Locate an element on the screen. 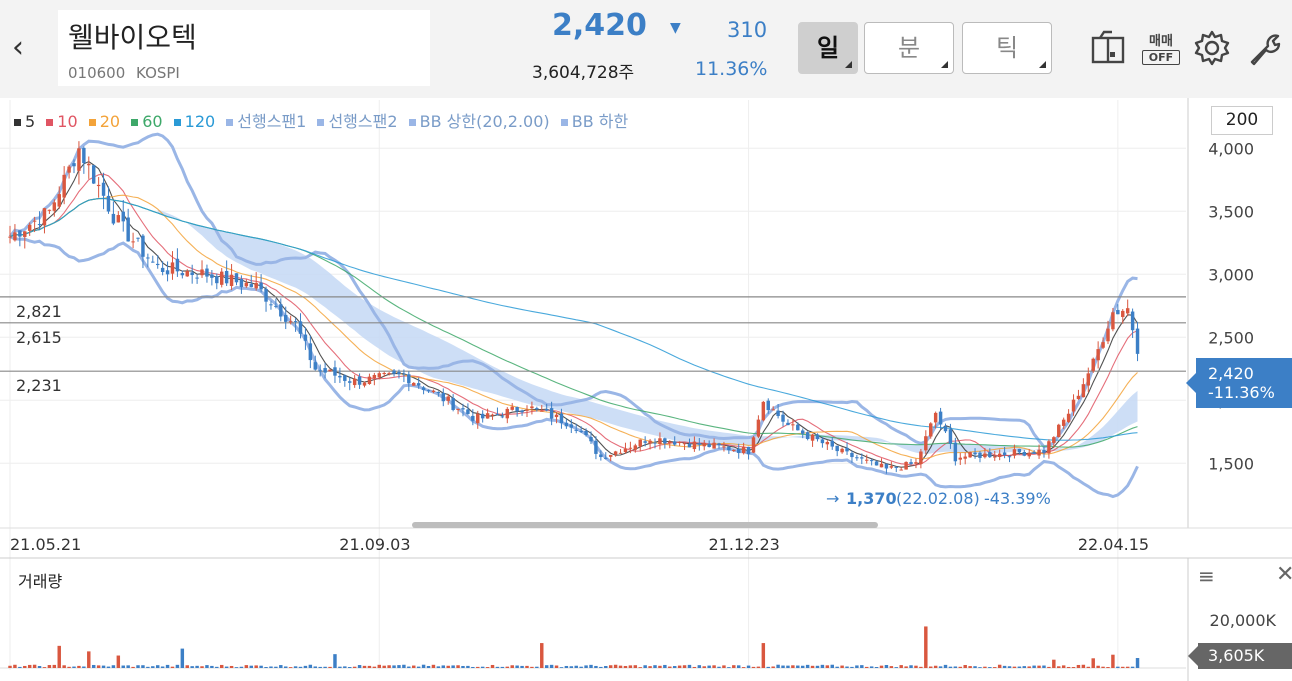 Image resolution: width=1292 pixels, height=681 pixels. tab-minute: 분 is located at coordinates (909, 48).